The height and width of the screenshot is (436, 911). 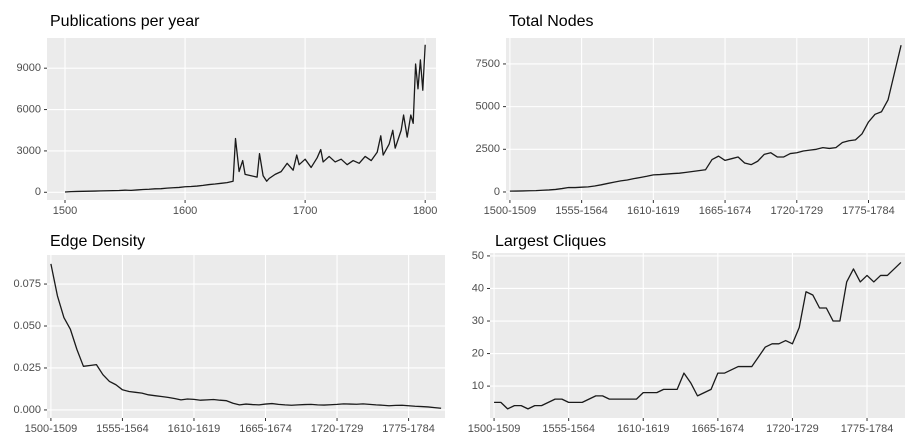 What do you see at coordinates (425, 211) in the screenshot?
I see `x-tick-label: 1800` at bounding box center [425, 211].